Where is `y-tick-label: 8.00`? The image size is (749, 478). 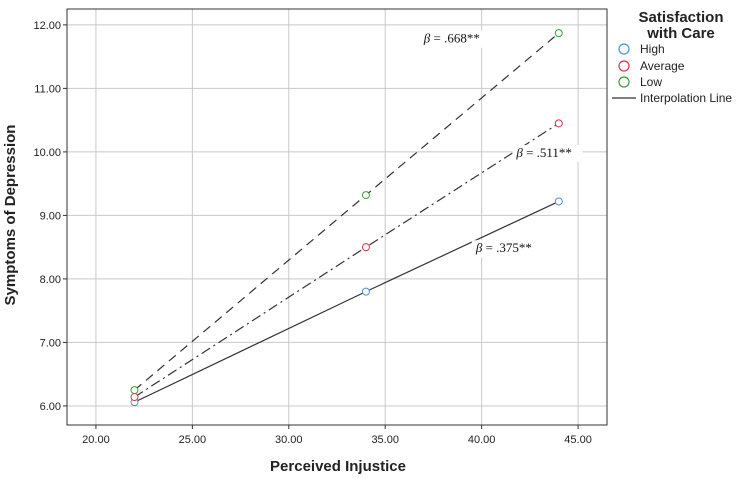
y-tick-label: 8.00 is located at coordinates (50, 280).